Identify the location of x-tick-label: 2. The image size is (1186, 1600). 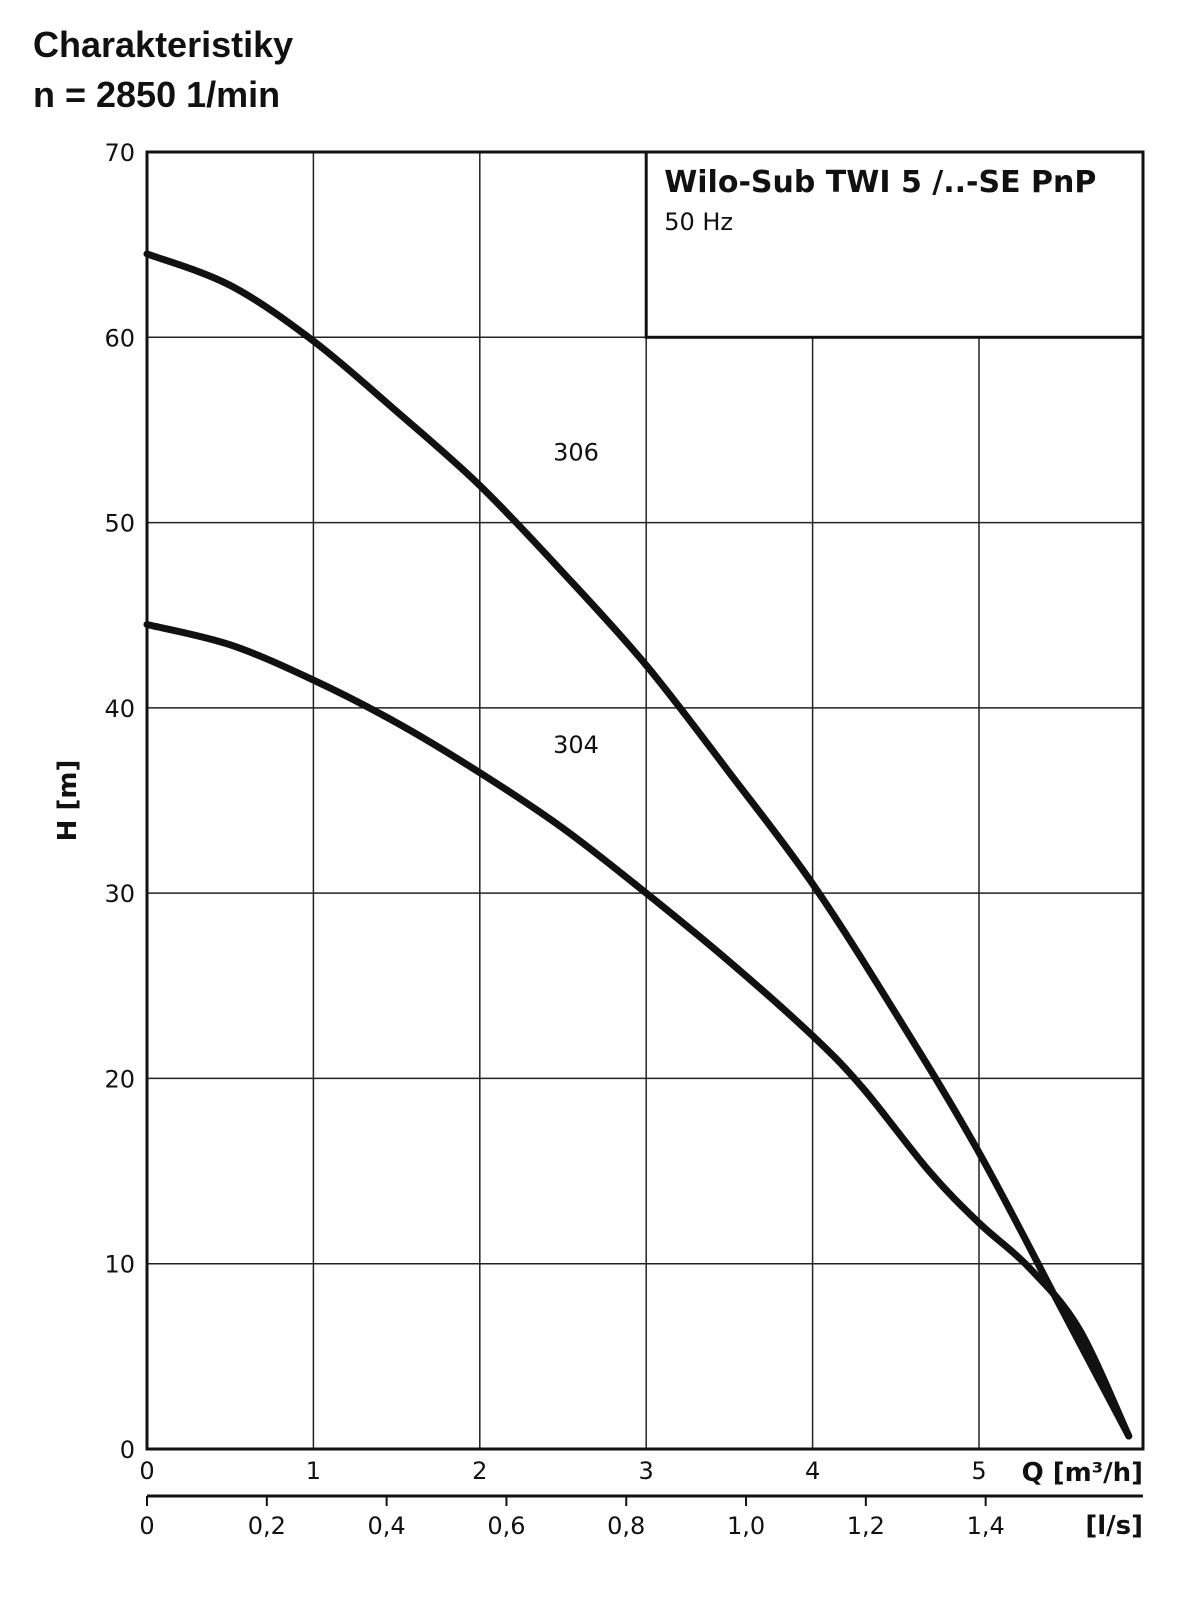
(479, 1471).